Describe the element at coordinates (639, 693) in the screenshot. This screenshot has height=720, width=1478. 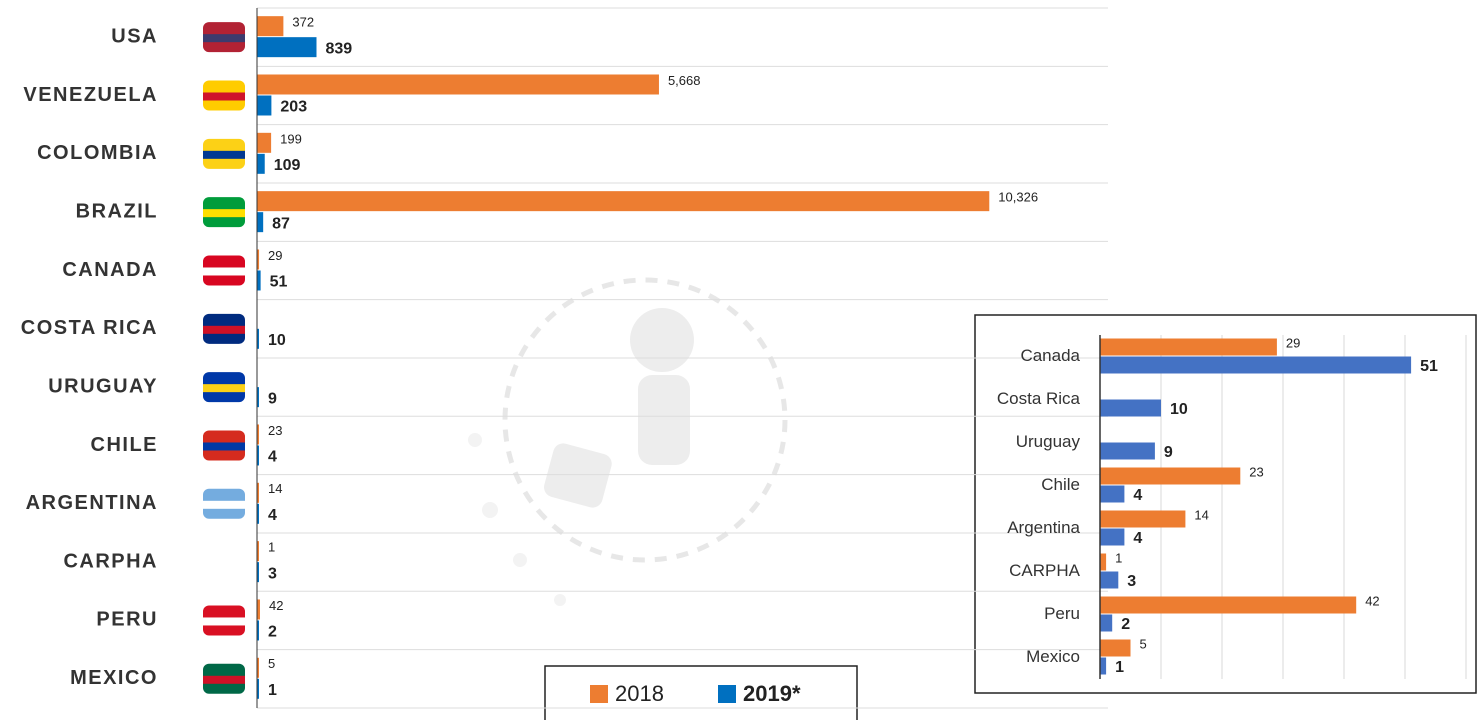
I see `legend-label: 2018` at that location.